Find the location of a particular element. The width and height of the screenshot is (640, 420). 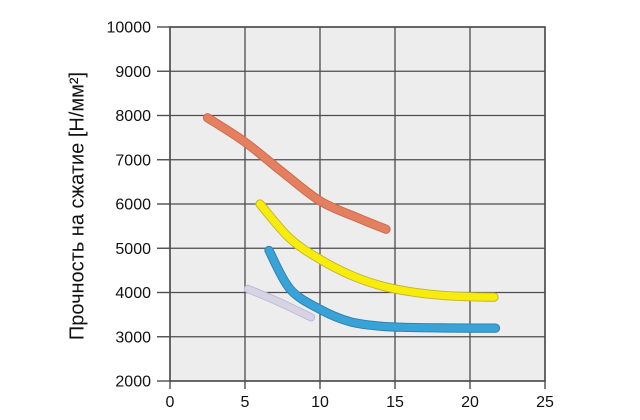

y-tick-label: 5000 is located at coordinates (133, 249).